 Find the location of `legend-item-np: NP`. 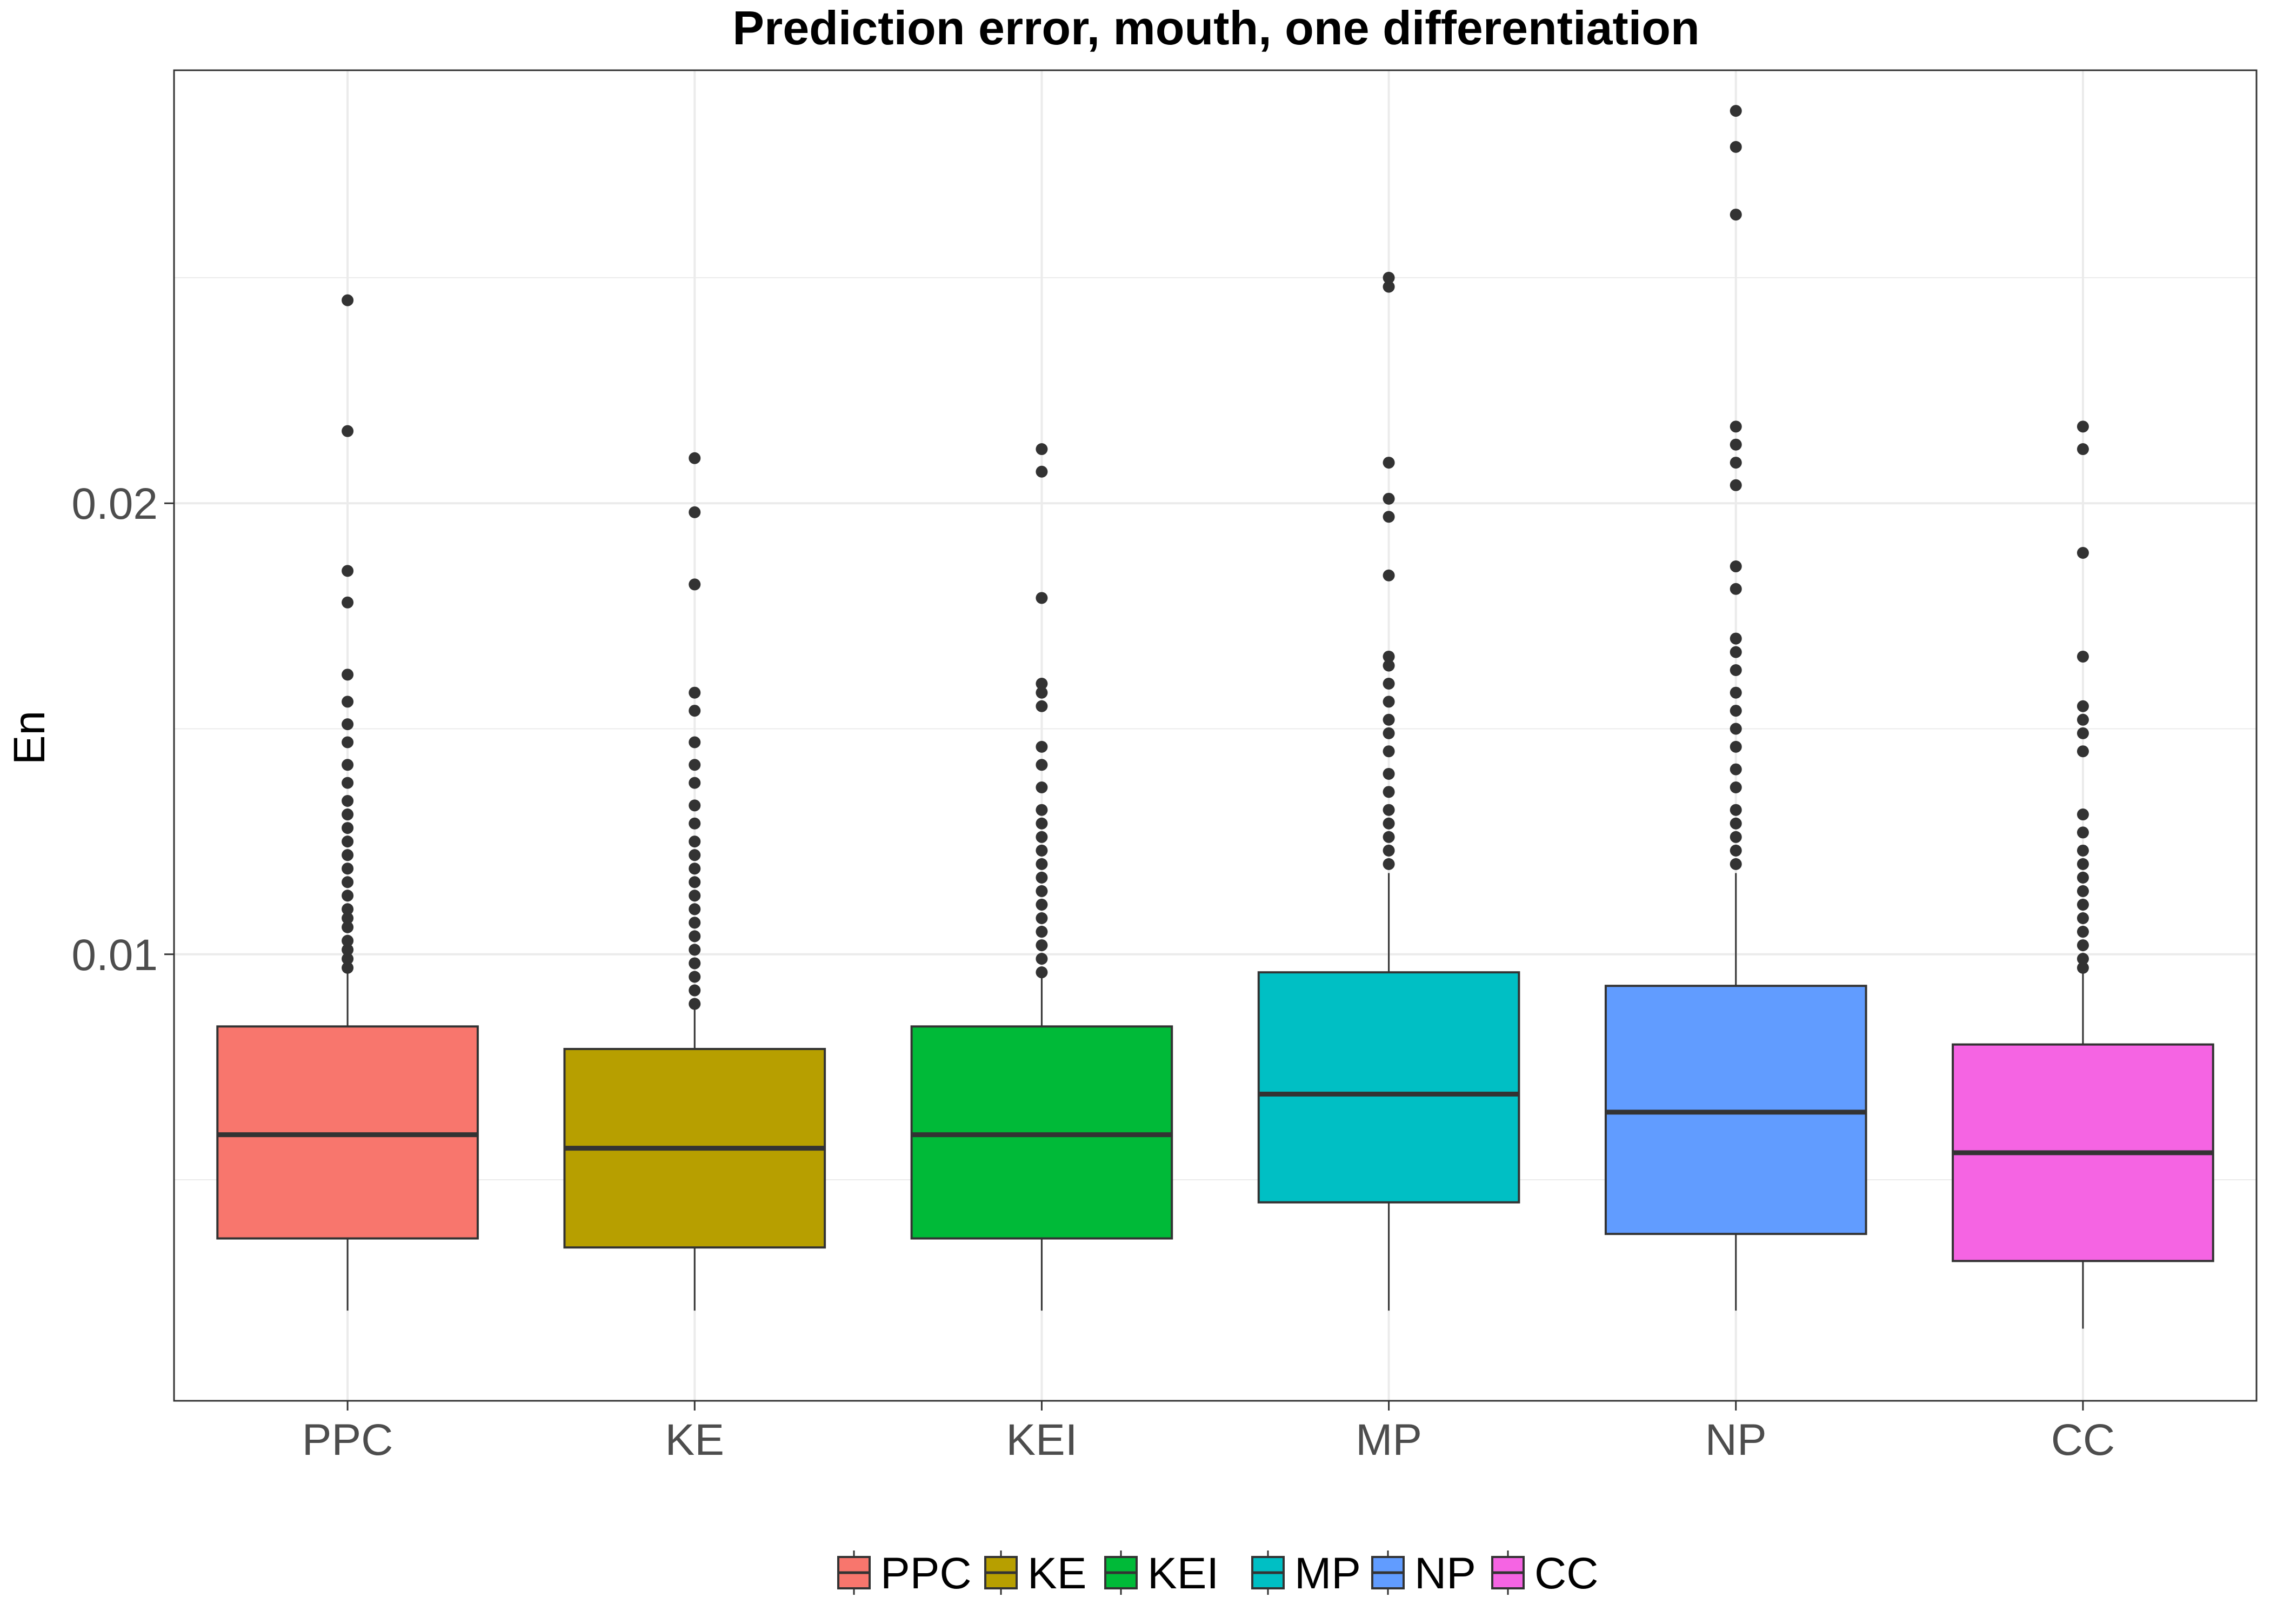

legend-item-np: NP is located at coordinates (1423, 1573).